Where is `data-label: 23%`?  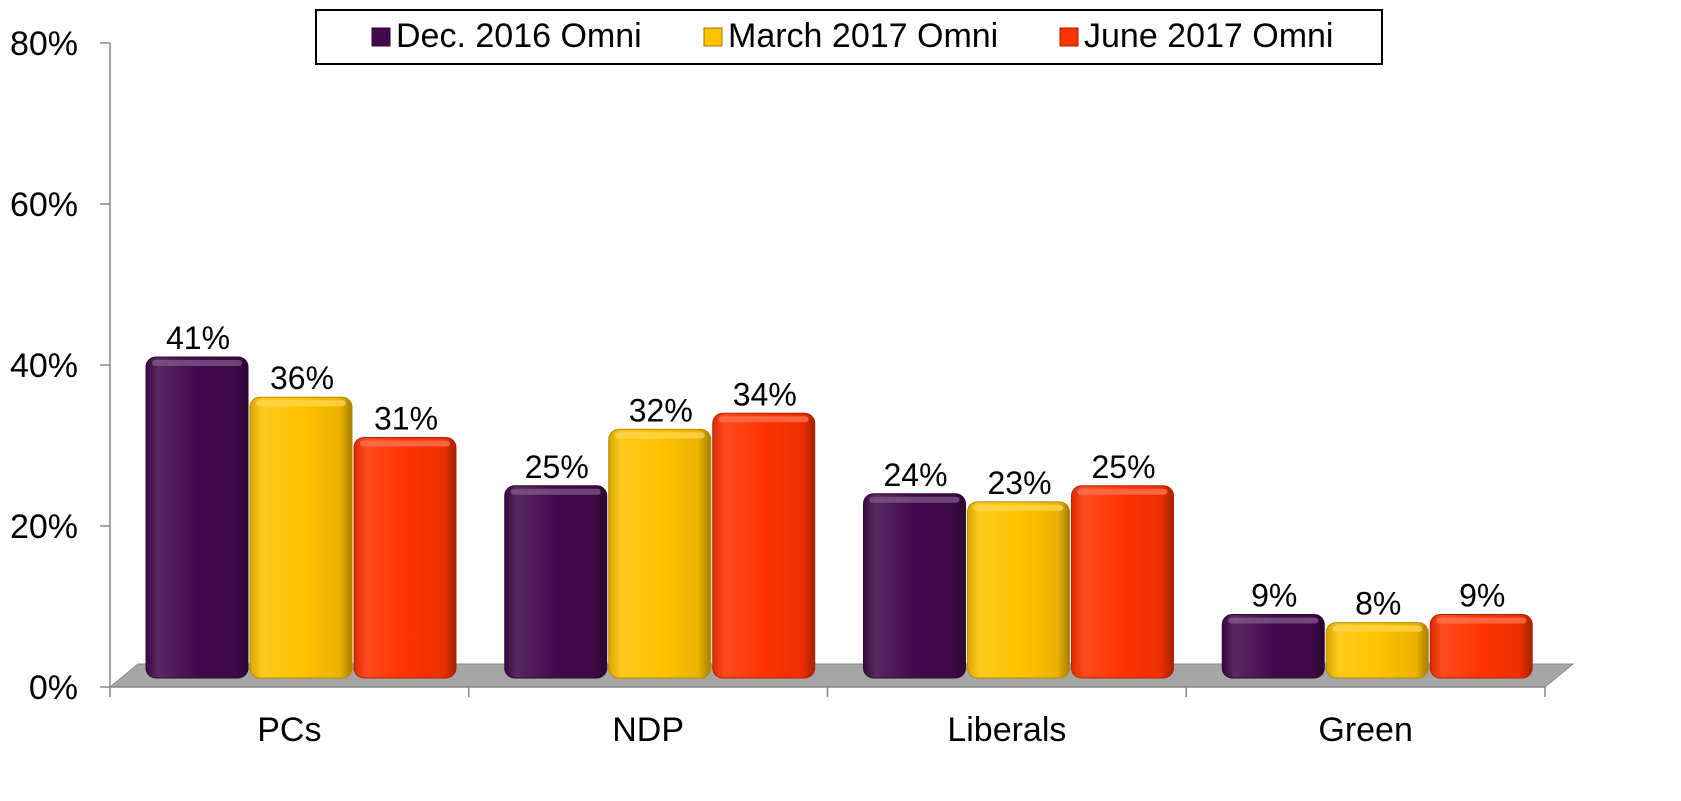
data-label: 23% is located at coordinates (1019, 483).